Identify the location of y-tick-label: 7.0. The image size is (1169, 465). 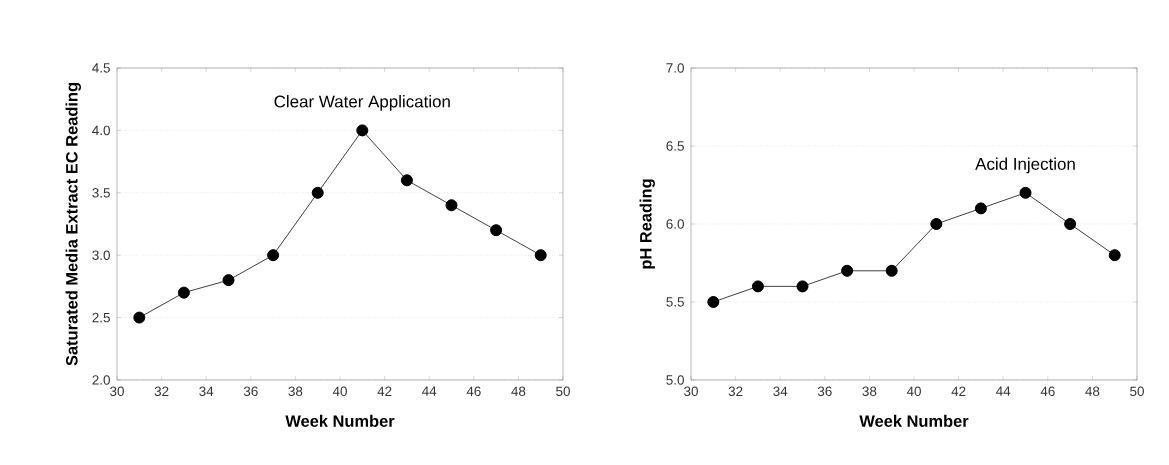
(675, 68).